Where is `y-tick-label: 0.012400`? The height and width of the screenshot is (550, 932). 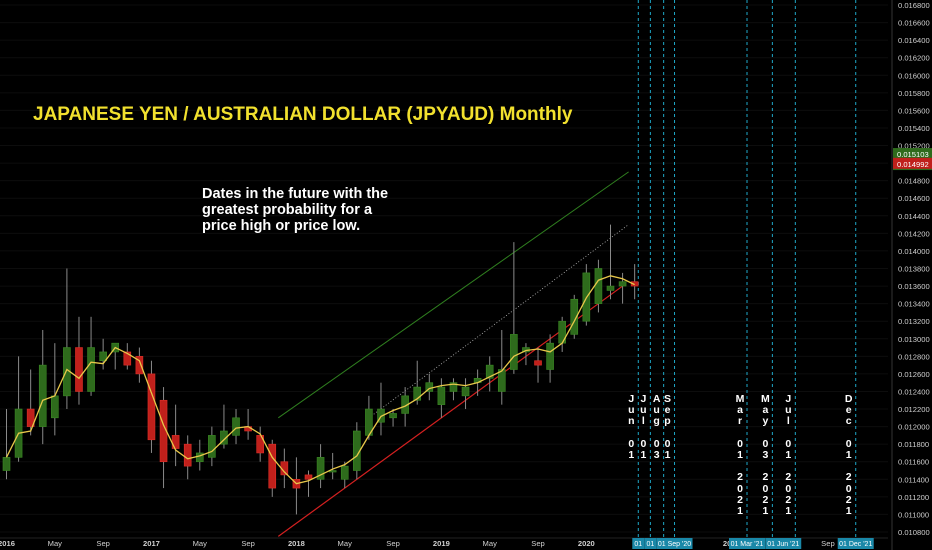 y-tick-label: 0.012400 is located at coordinates (914, 391).